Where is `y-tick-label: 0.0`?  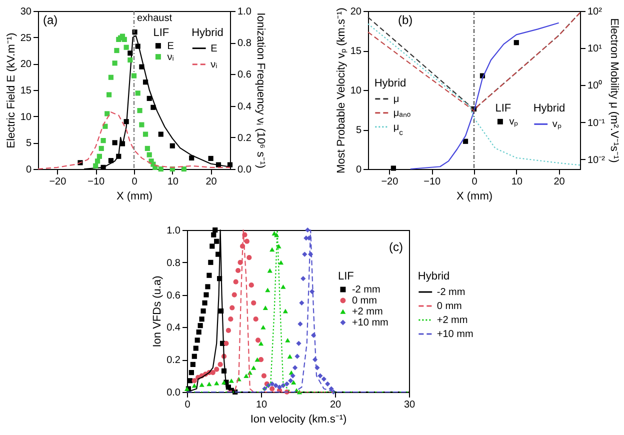
y-tick-label: 0.0 is located at coordinates (173, 393).